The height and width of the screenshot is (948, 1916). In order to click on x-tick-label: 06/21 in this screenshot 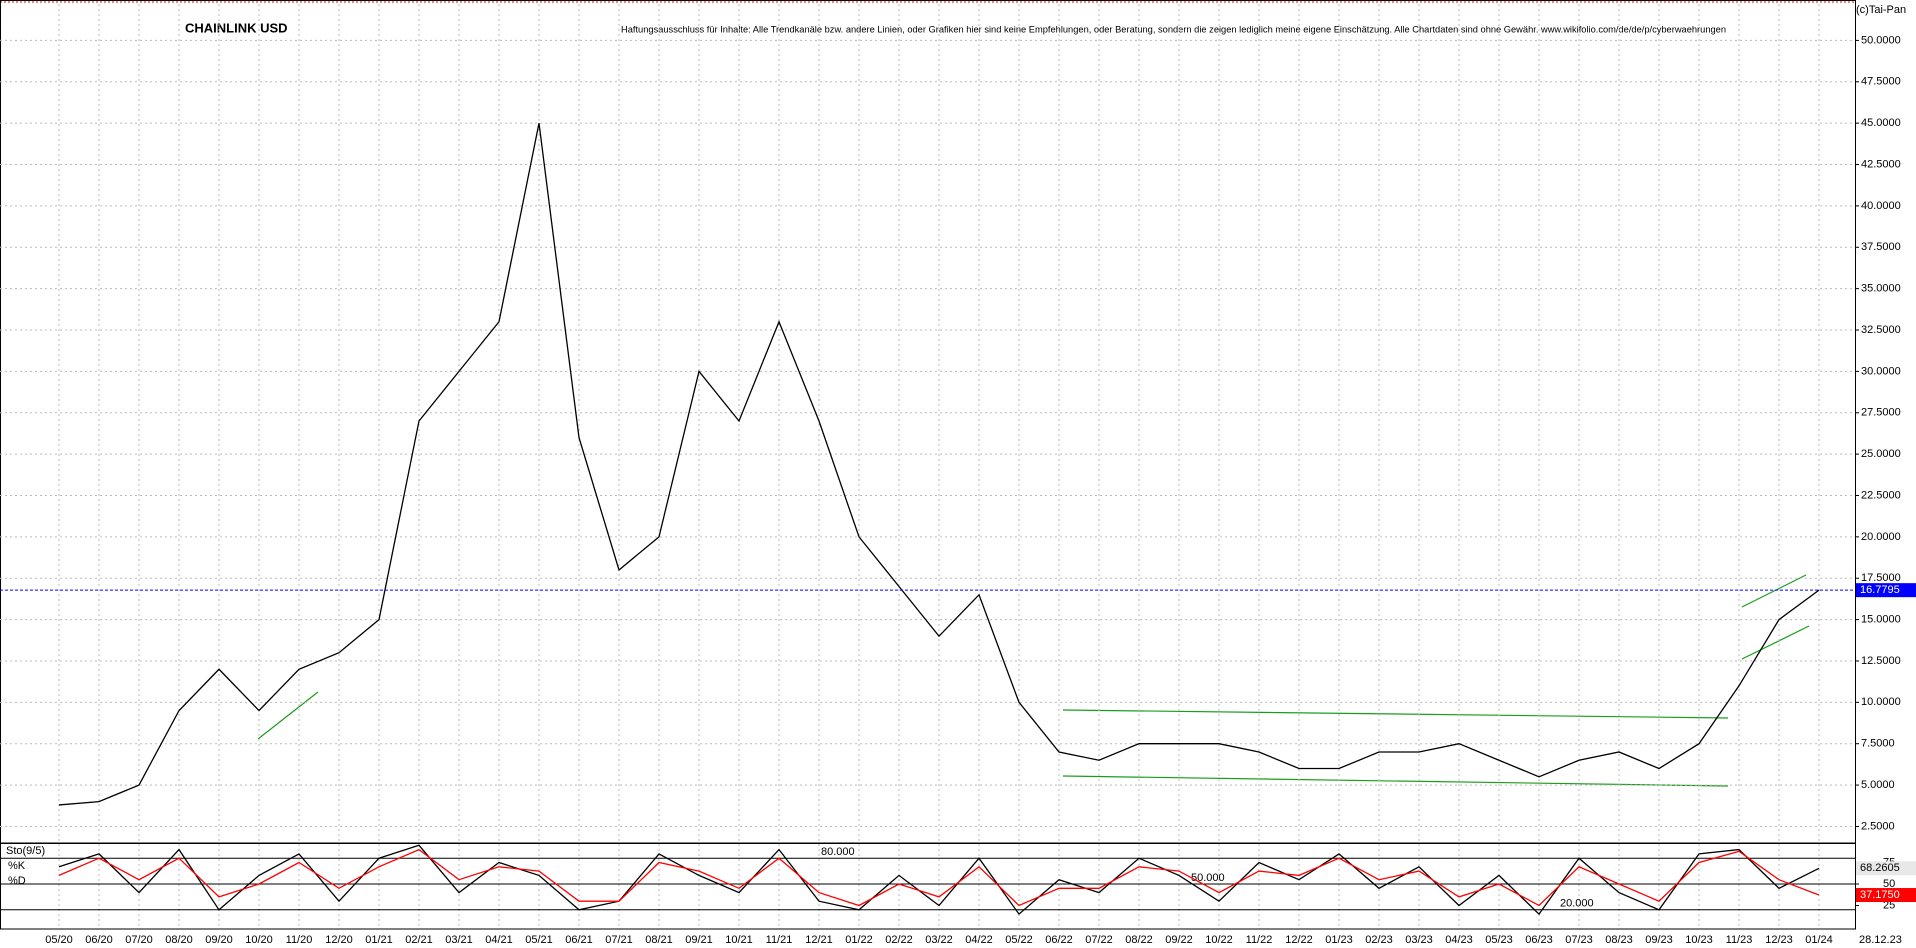, I will do `click(579, 940)`.